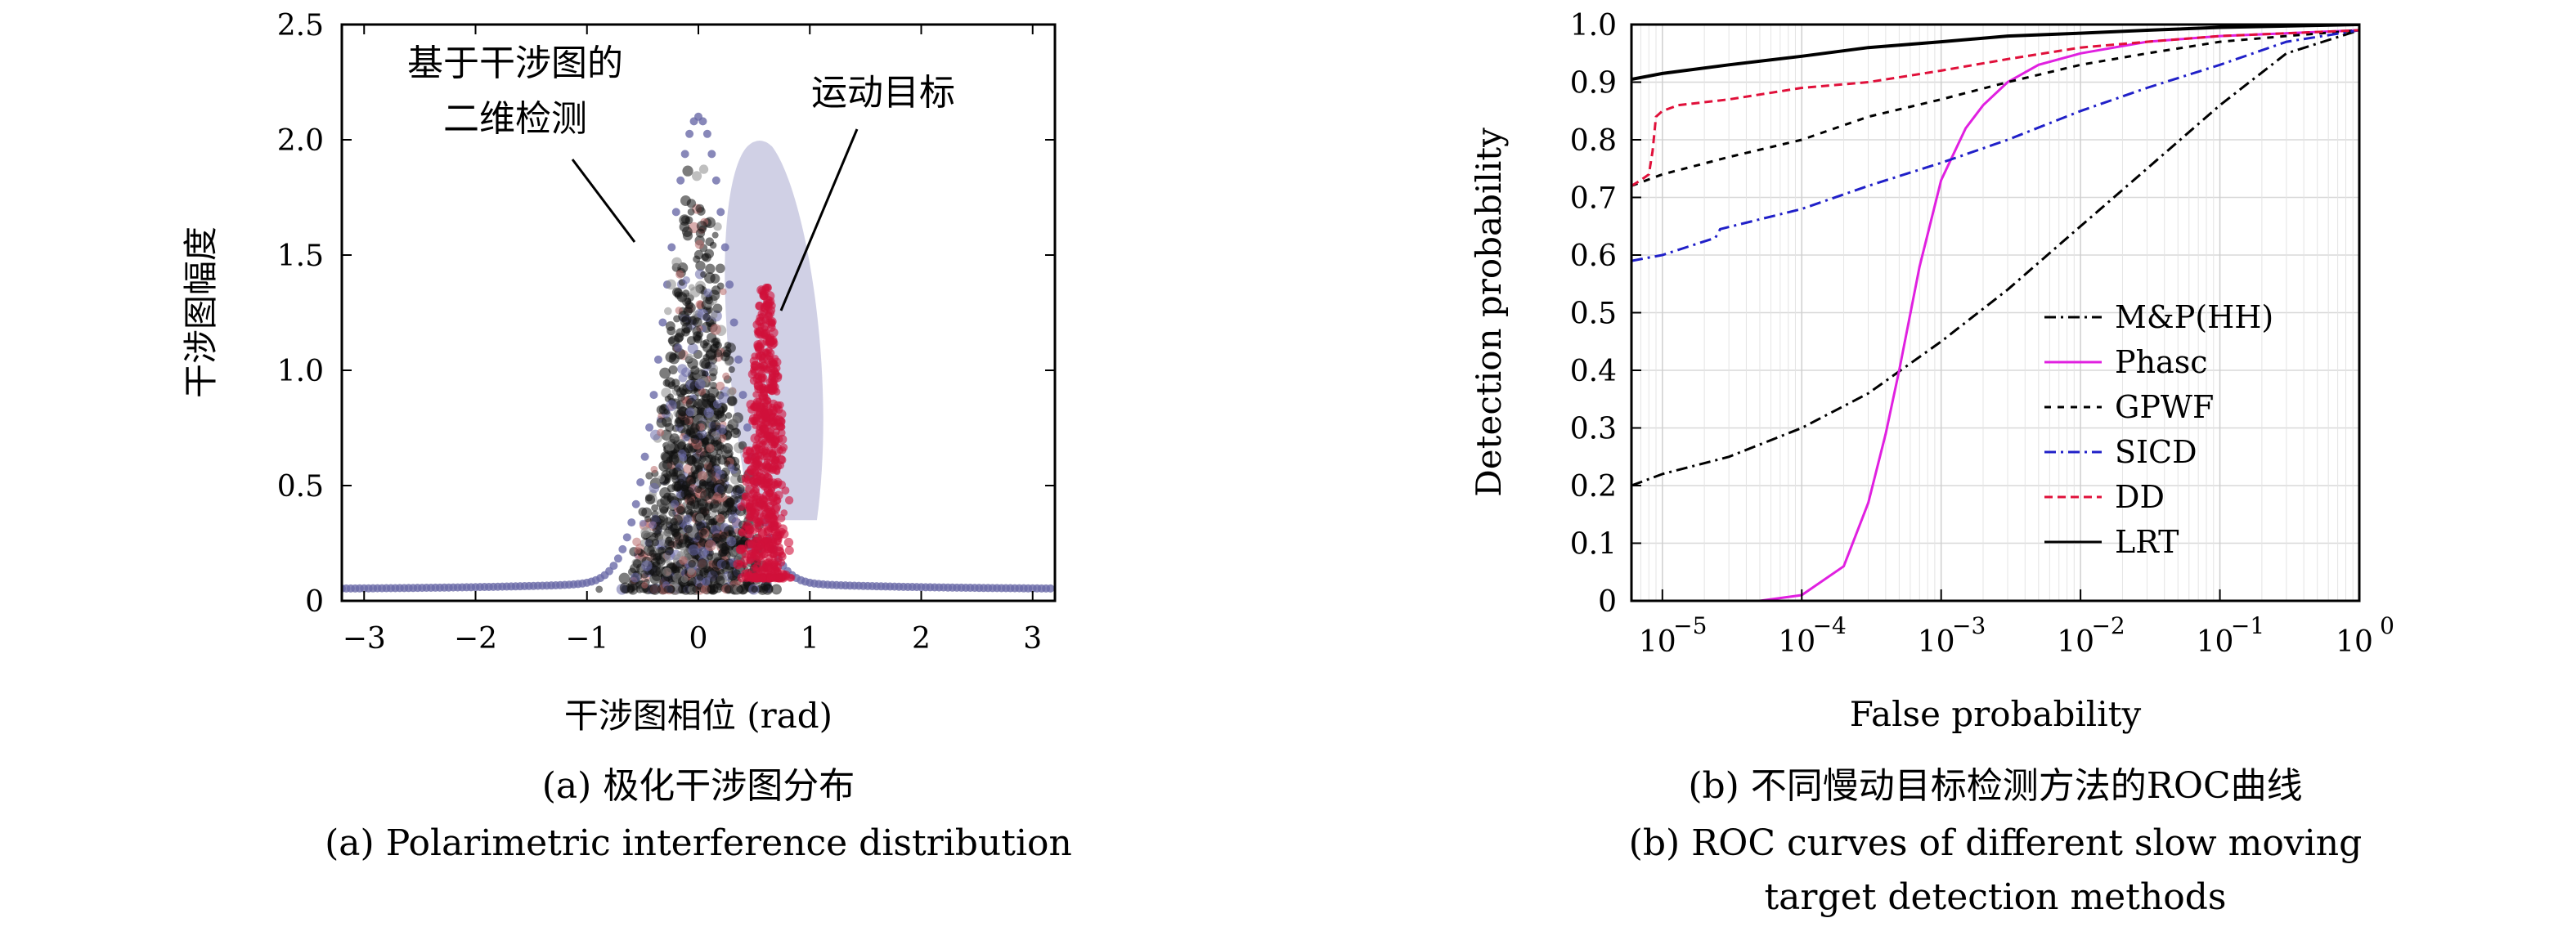 Image resolution: width=2576 pixels, height=927 pixels. Describe the element at coordinates (1593, 487) in the screenshot. I see `y-tick-label: 0.2` at that location.